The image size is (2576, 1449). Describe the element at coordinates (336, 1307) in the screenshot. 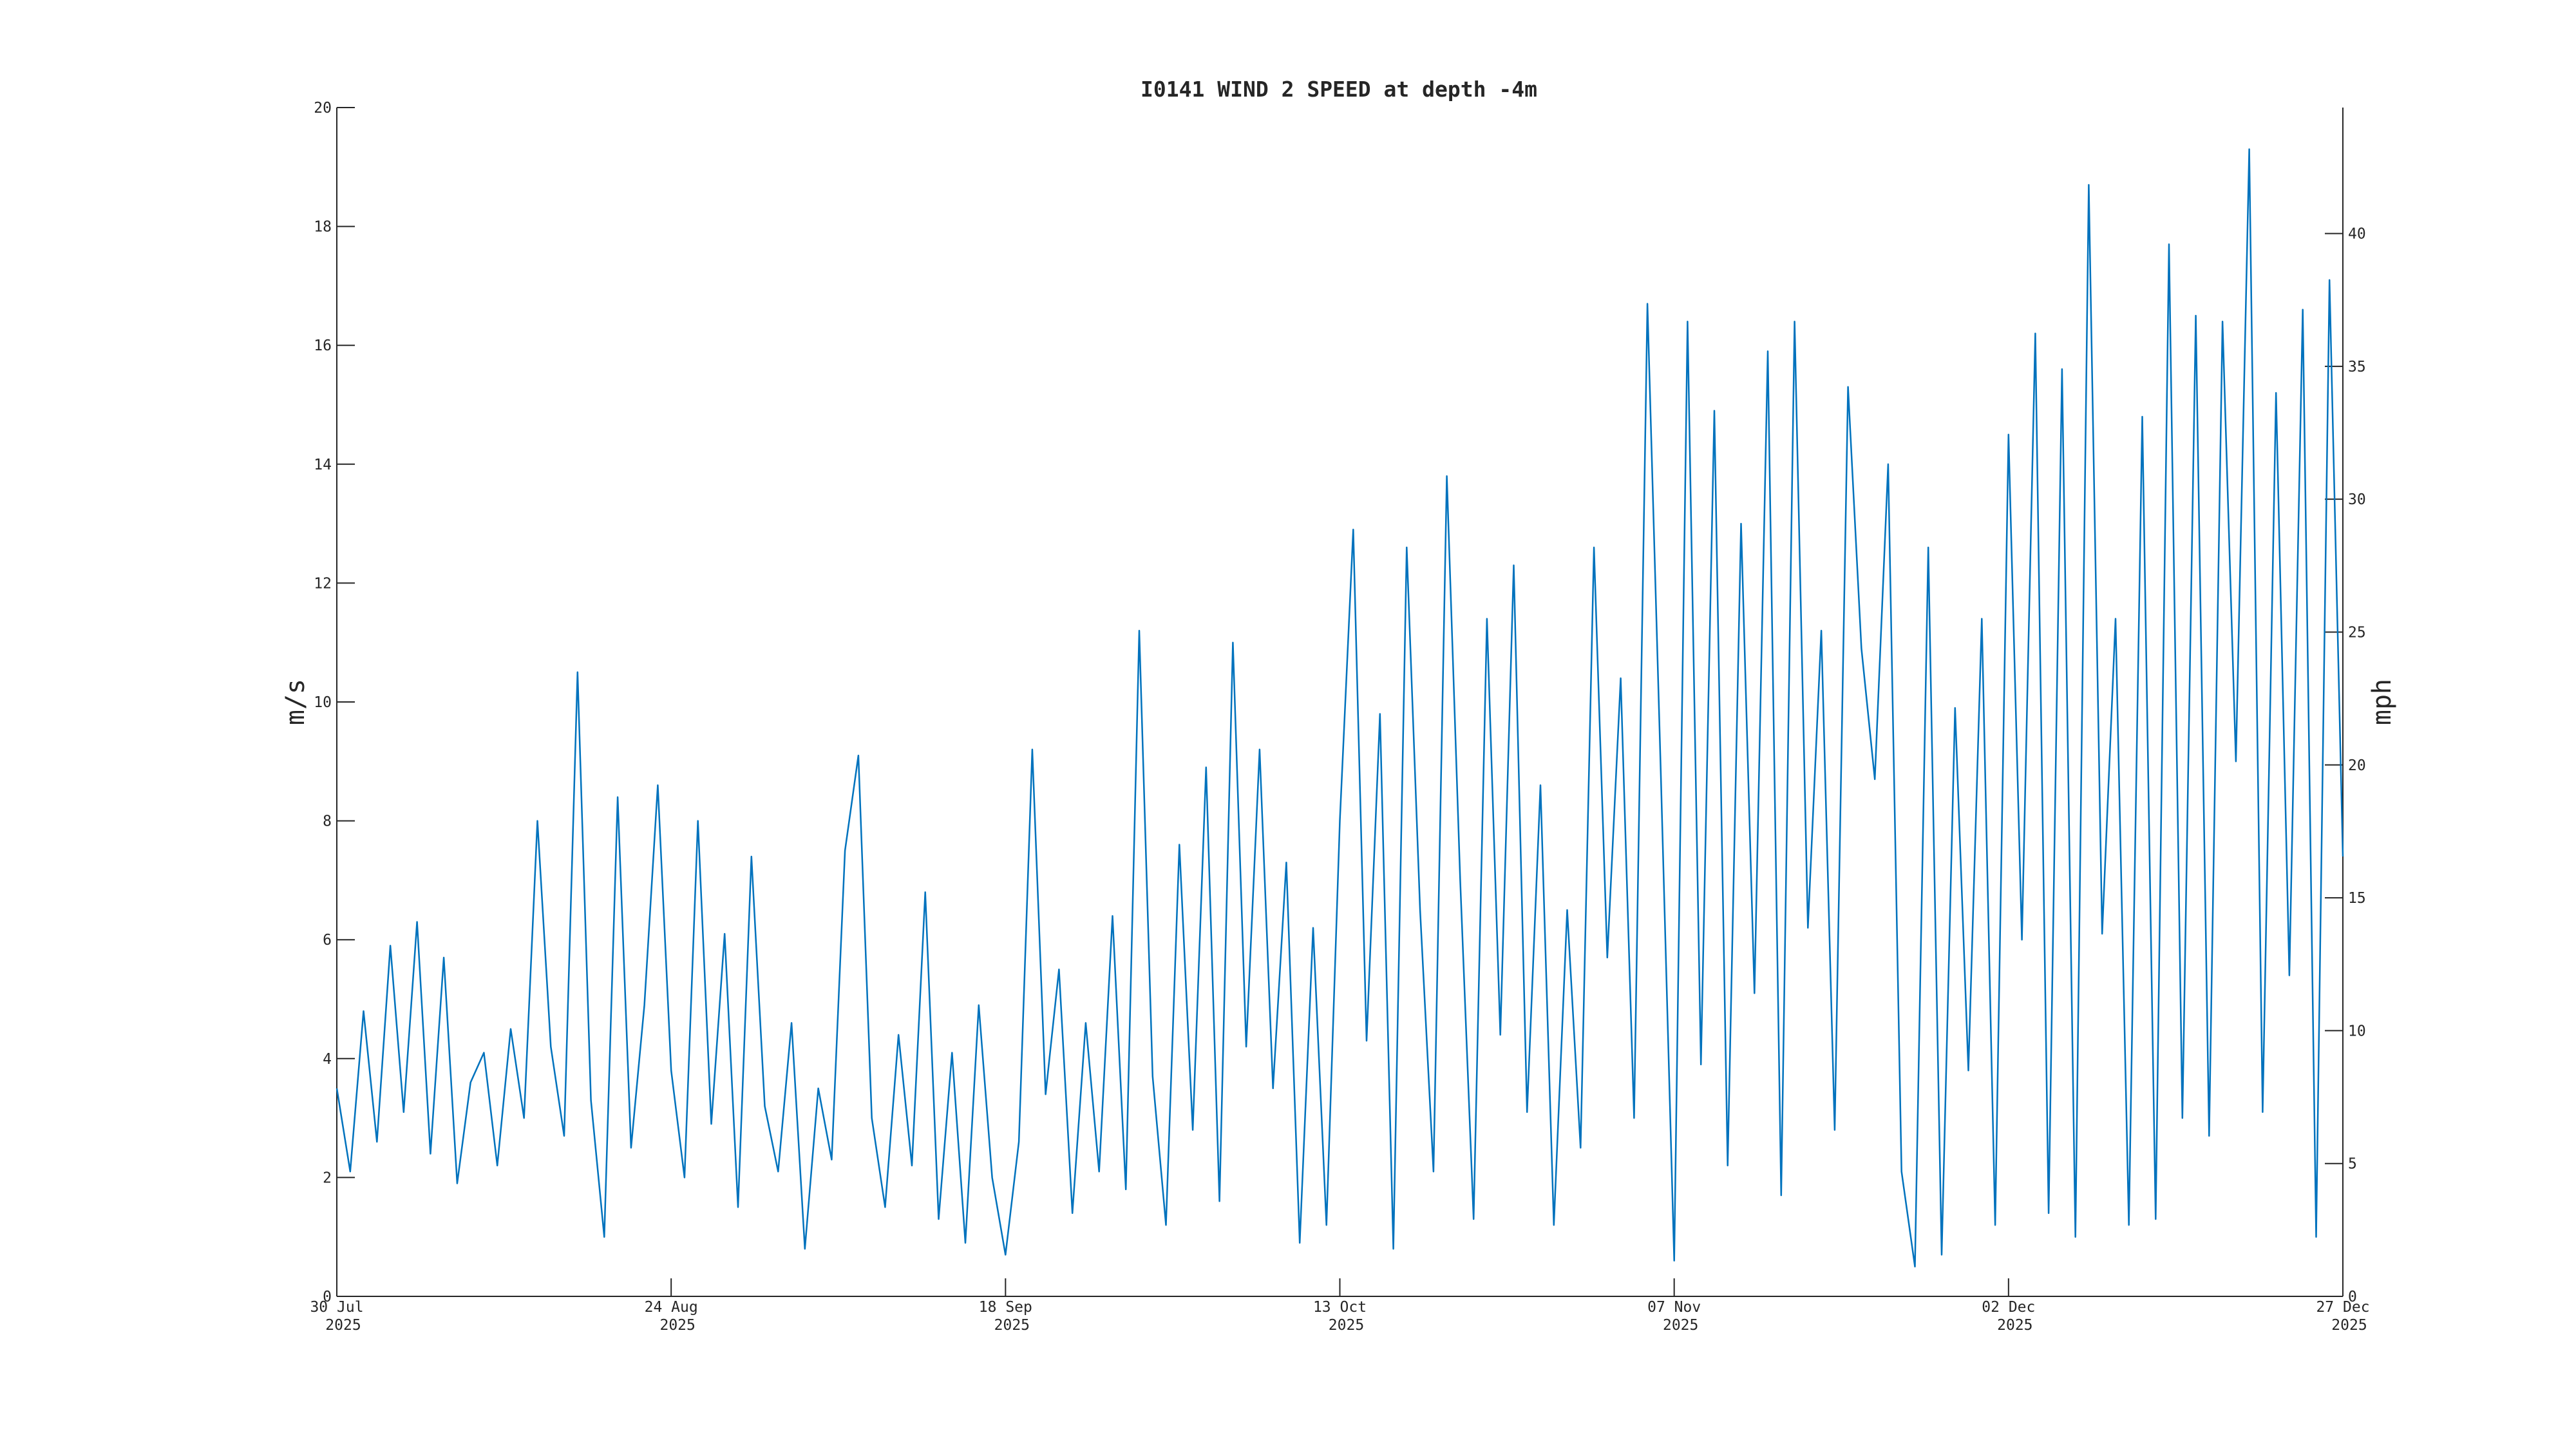

I see `x-tick-label: 30 Jul` at that location.